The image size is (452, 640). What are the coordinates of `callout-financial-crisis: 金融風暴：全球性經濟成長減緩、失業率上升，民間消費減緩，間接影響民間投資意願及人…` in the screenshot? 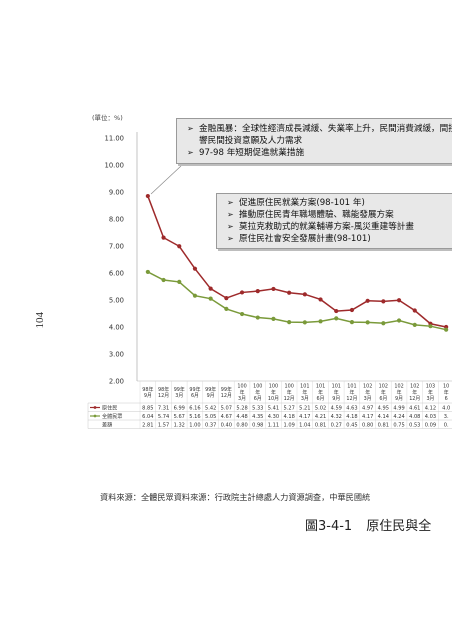 It's located at (314, 141).